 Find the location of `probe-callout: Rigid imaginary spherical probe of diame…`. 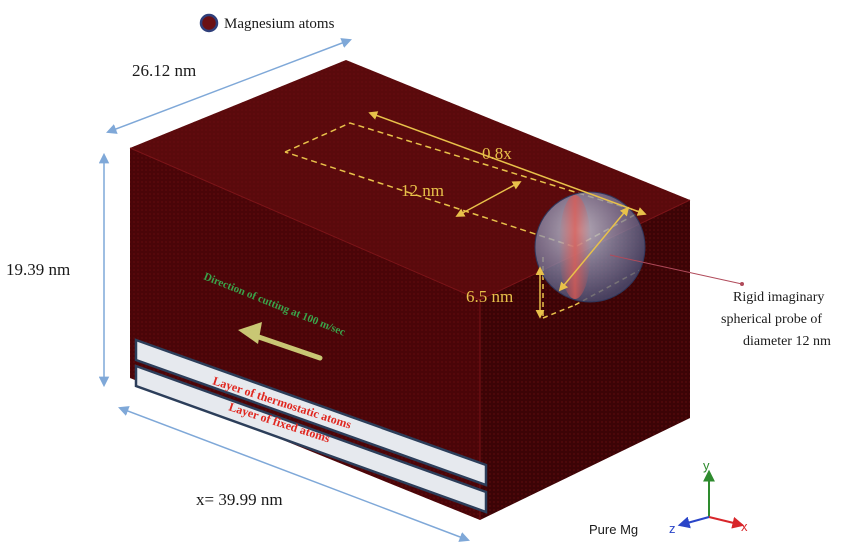

probe-callout: Rigid imaginary spherical probe of diame… is located at coordinates (720, 301).